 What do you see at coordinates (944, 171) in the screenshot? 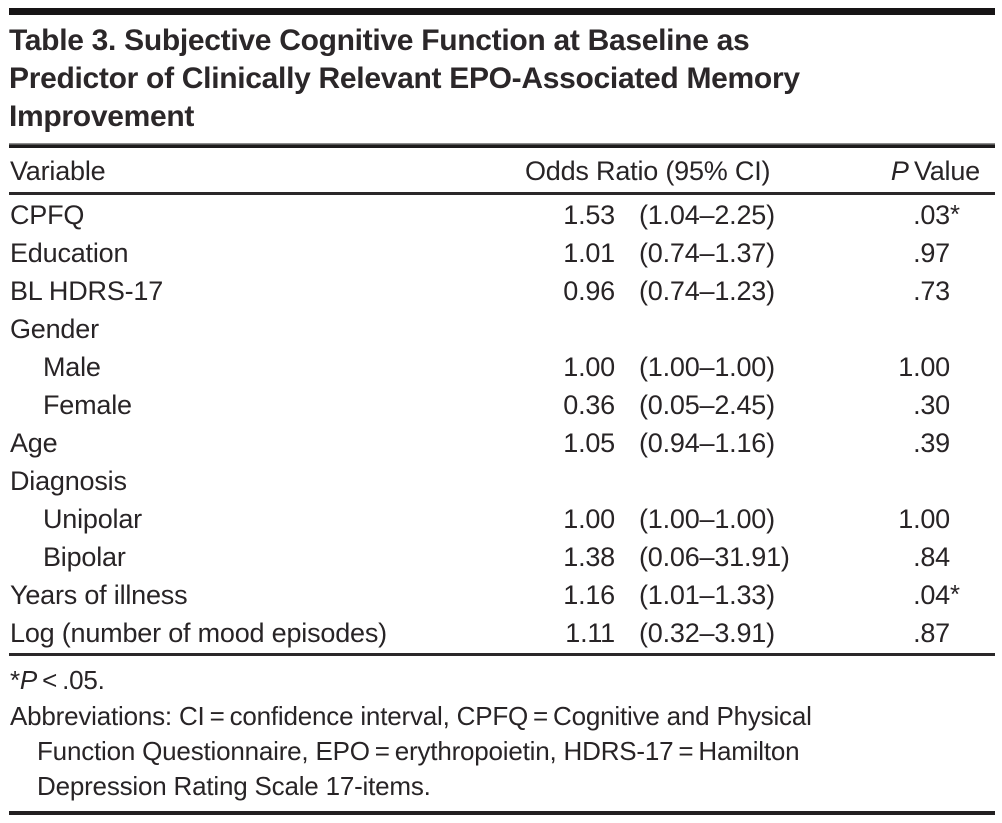
I see `p-value-rest: Value` at bounding box center [944, 171].